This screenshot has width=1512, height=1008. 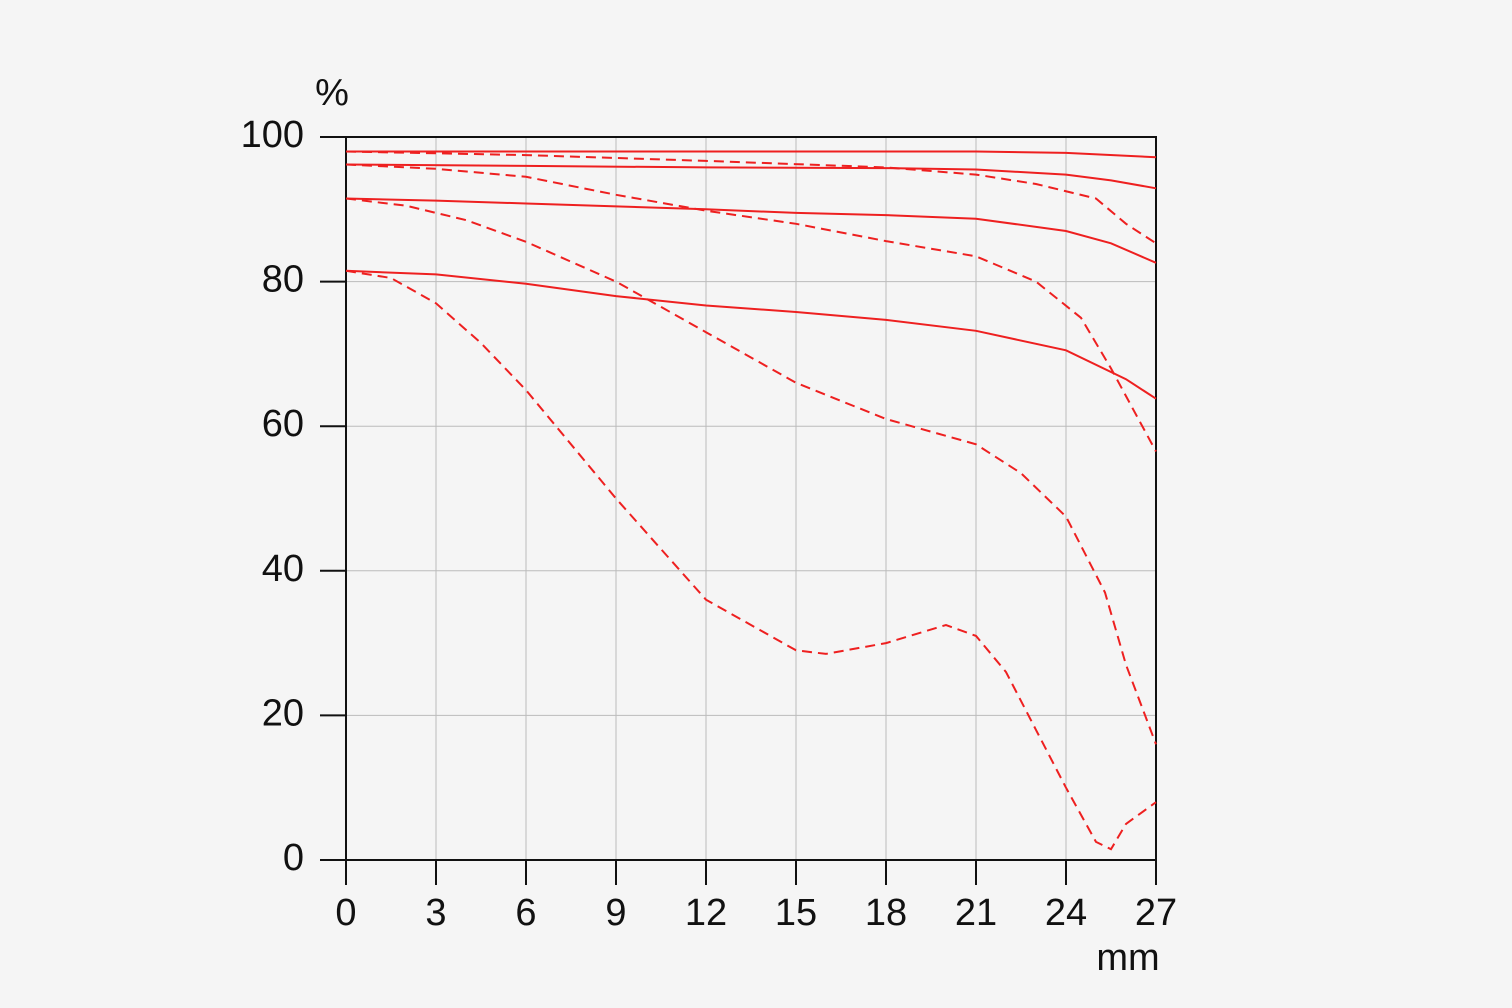 What do you see at coordinates (293, 858) in the screenshot?
I see `y-tick-label: 0` at bounding box center [293, 858].